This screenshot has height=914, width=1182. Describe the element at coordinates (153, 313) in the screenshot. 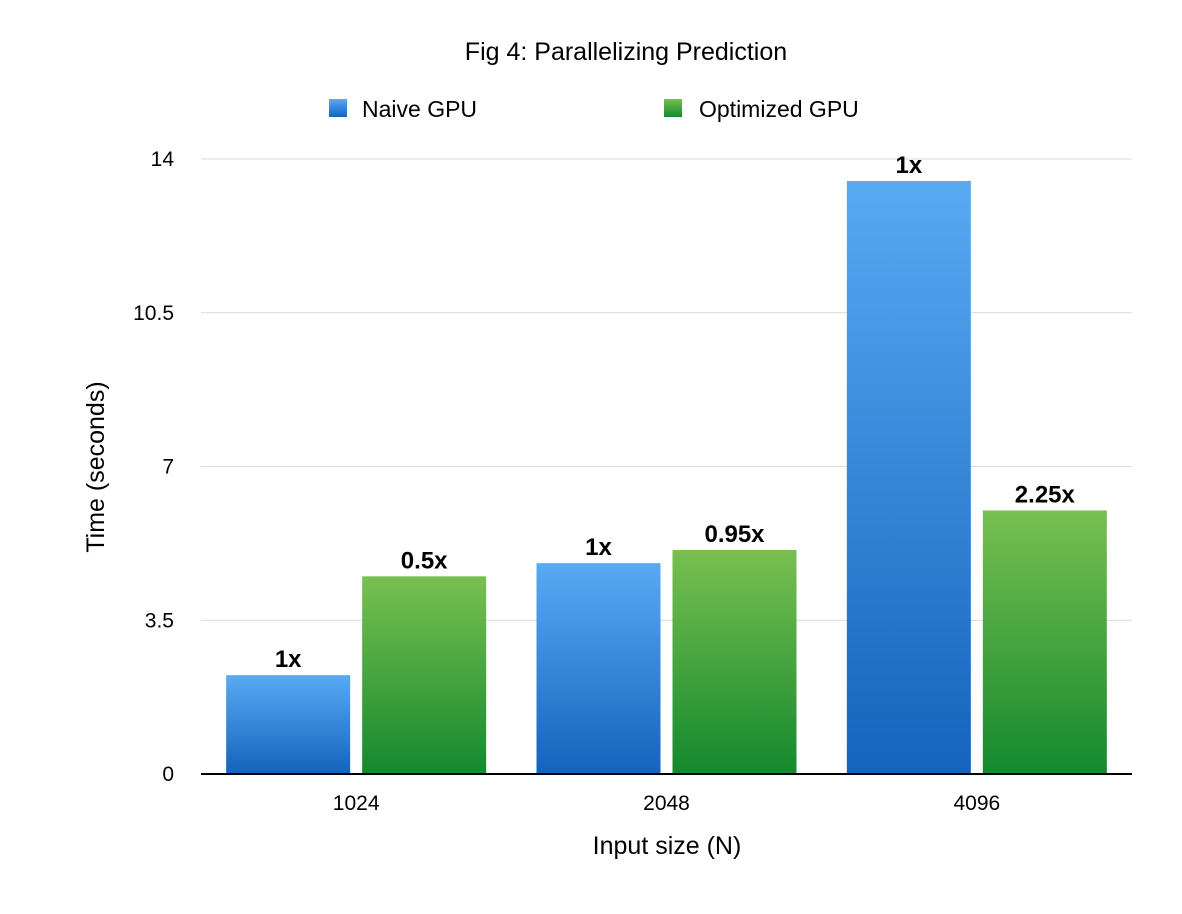

I see `y-tick-label: 10.5` at that location.